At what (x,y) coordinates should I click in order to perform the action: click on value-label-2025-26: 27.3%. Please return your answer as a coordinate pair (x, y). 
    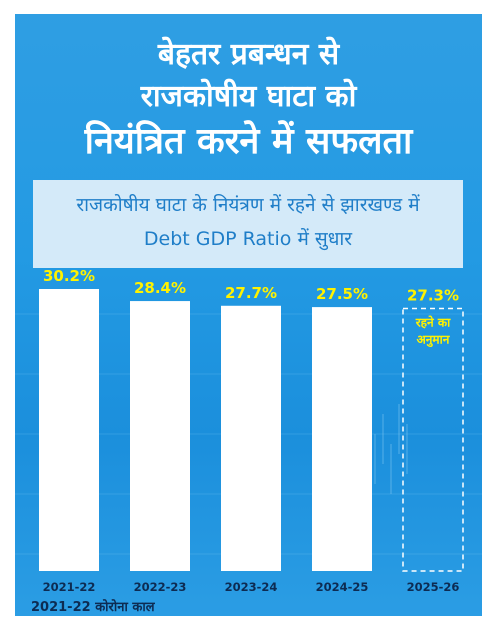
    Looking at the image, I should click on (433, 295).